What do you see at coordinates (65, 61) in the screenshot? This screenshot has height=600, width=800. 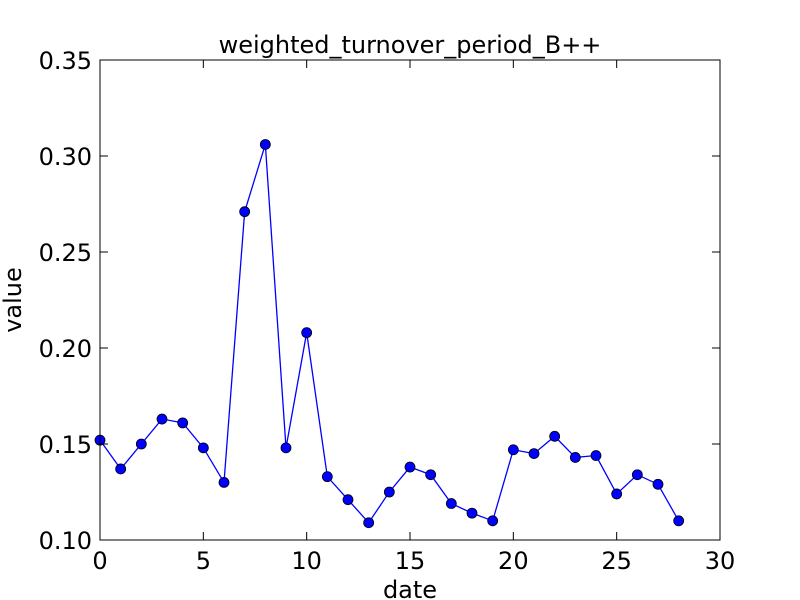 I see `y-tick-label: 0.35` at bounding box center [65, 61].